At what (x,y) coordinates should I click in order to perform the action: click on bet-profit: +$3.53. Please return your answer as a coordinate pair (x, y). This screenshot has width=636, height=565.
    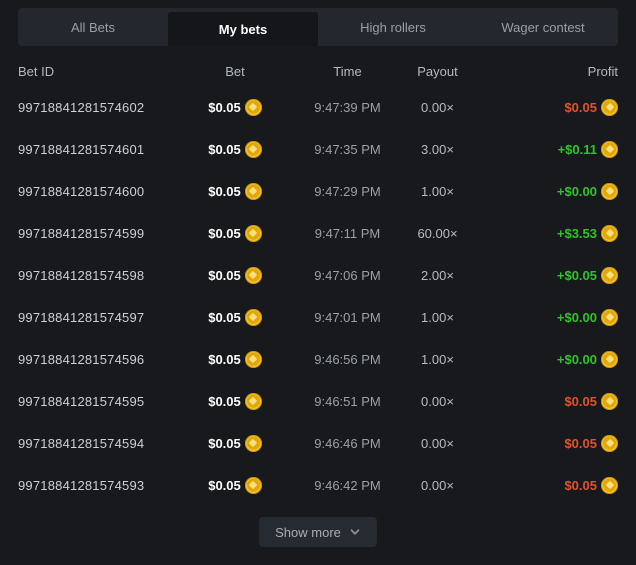
    Looking at the image, I should click on (576, 233).